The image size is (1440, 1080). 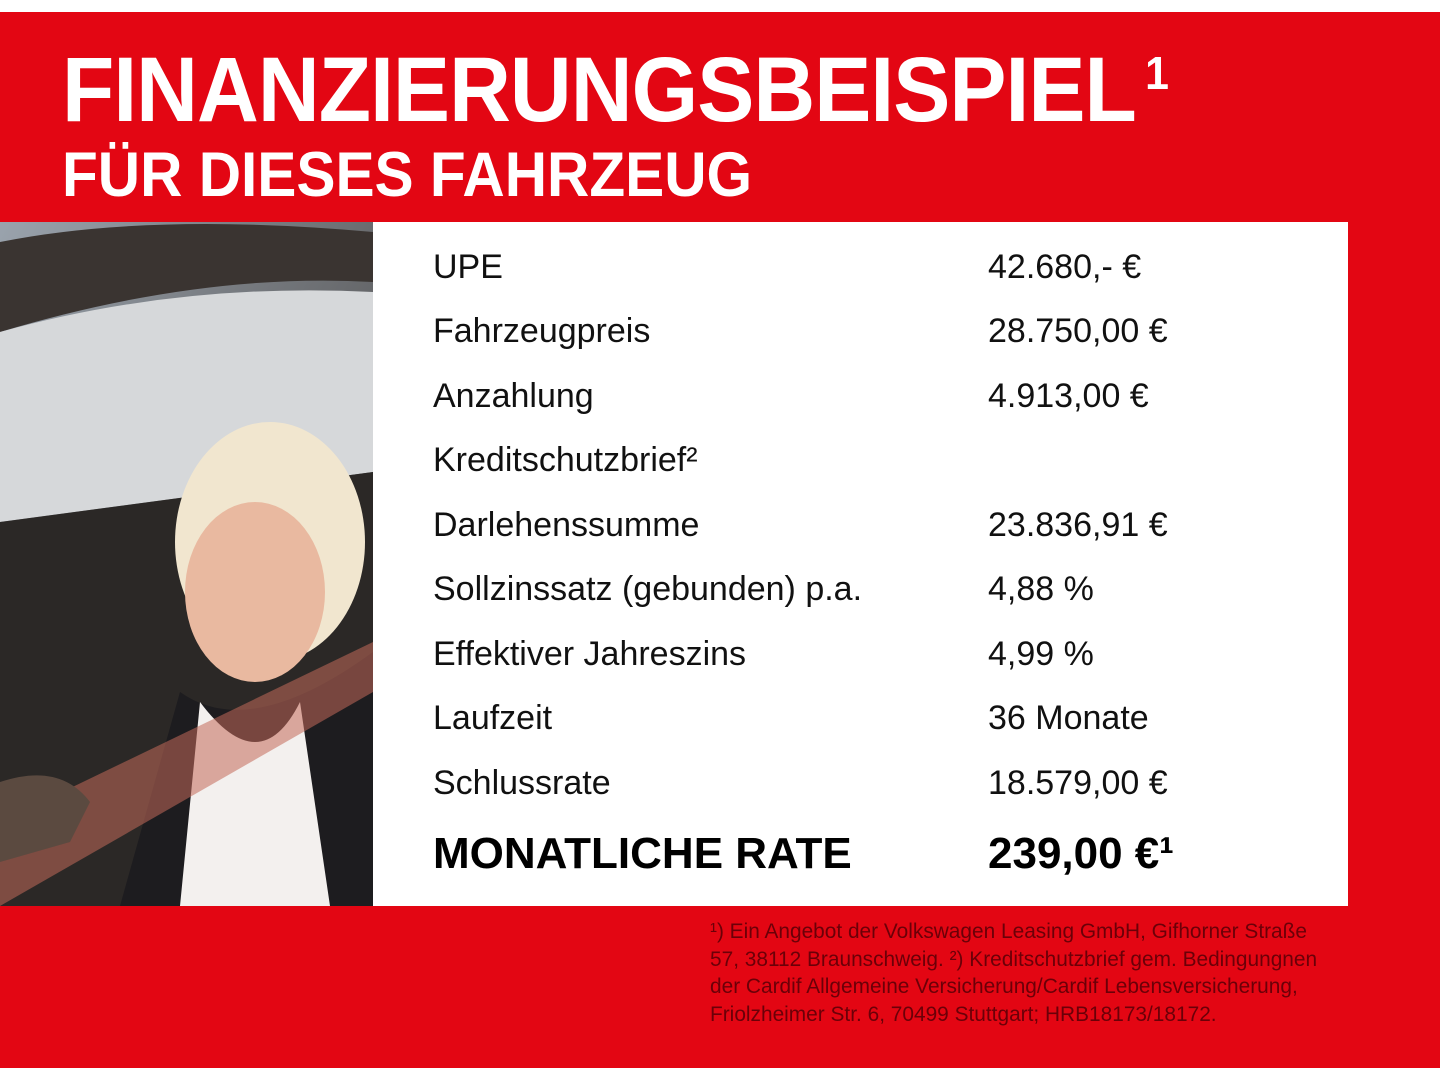 What do you see at coordinates (513, 396) in the screenshot?
I see `row-label: Anzahlung` at bounding box center [513, 396].